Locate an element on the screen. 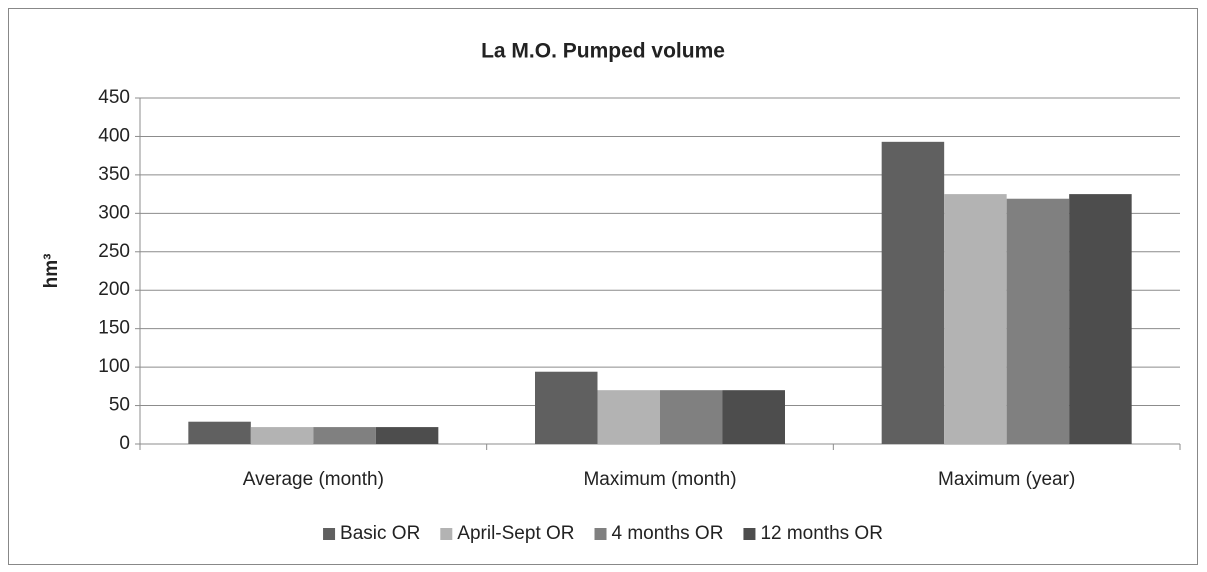 The image size is (1207, 572). legend-label: 12 months OR is located at coordinates (821, 533).